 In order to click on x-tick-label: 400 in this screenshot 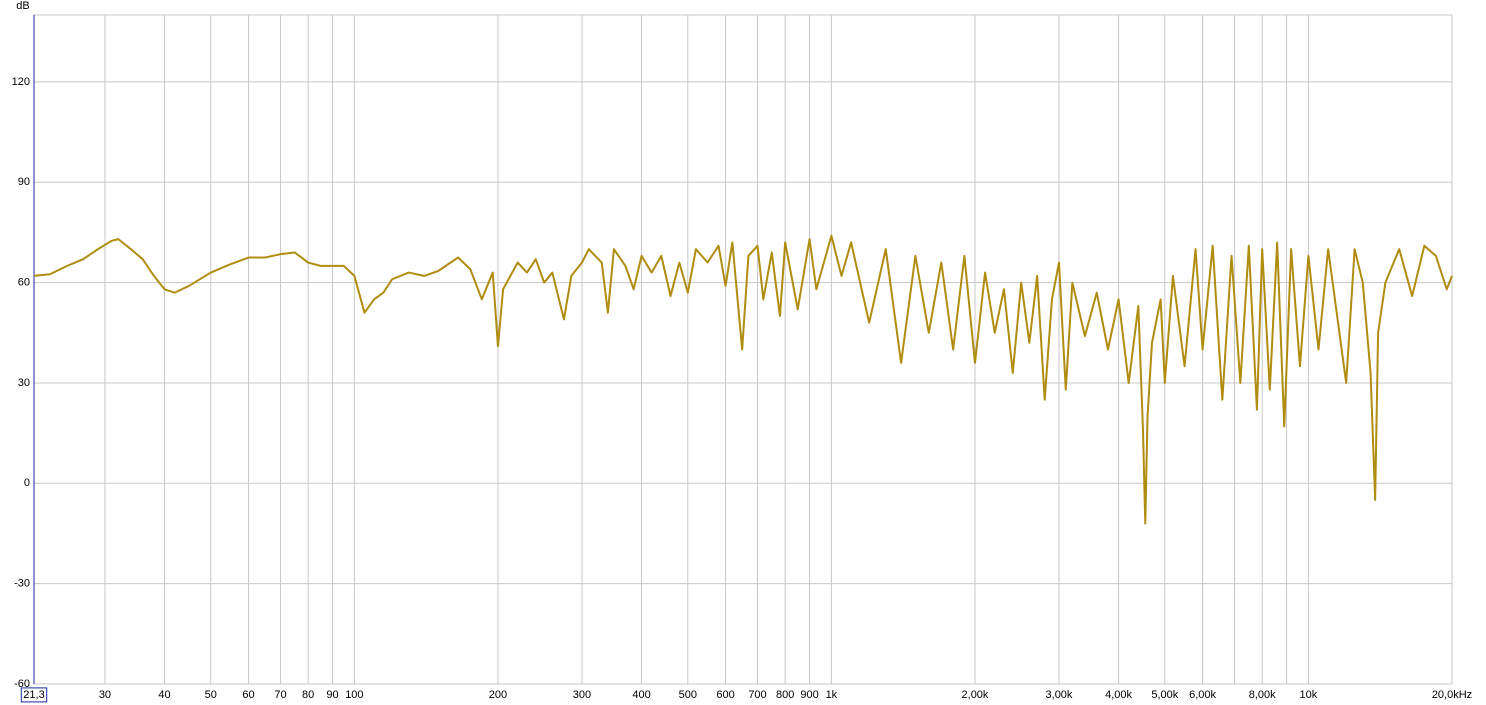, I will do `click(641, 695)`.